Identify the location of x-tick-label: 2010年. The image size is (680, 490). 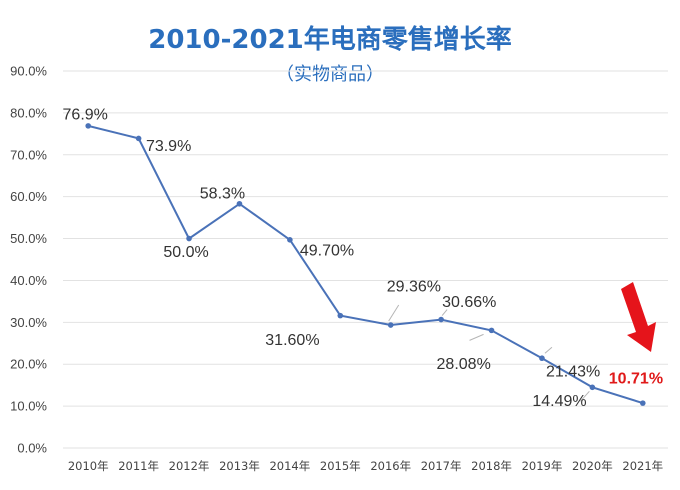
(88, 466).